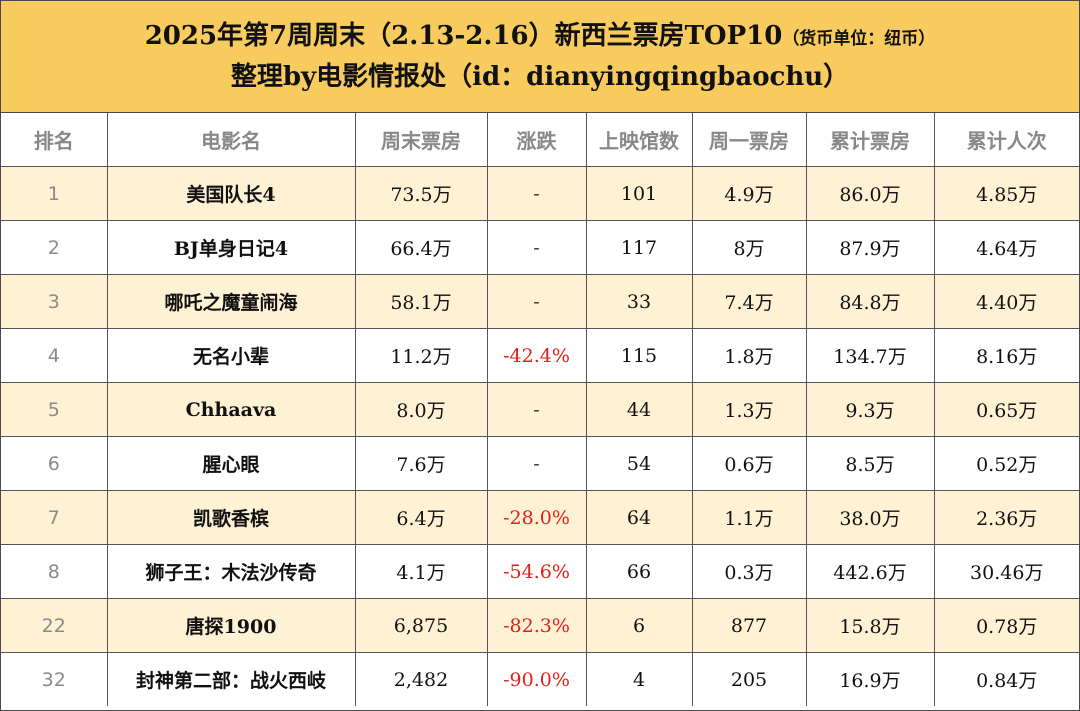  Describe the element at coordinates (1006, 193) in the screenshot. I see `admissions-cell: 4.85万` at that location.